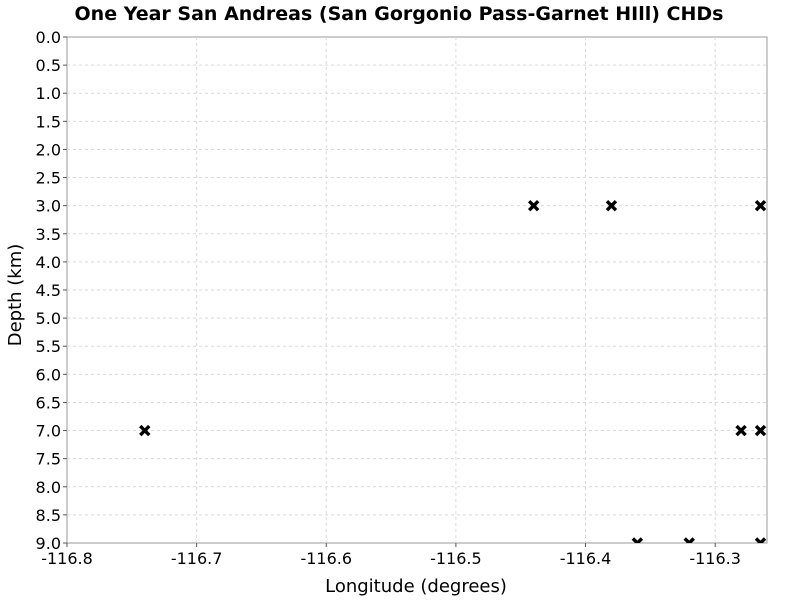 The image size is (800, 600). I want to click on y-tick-label: 5.0, so click(48, 318).